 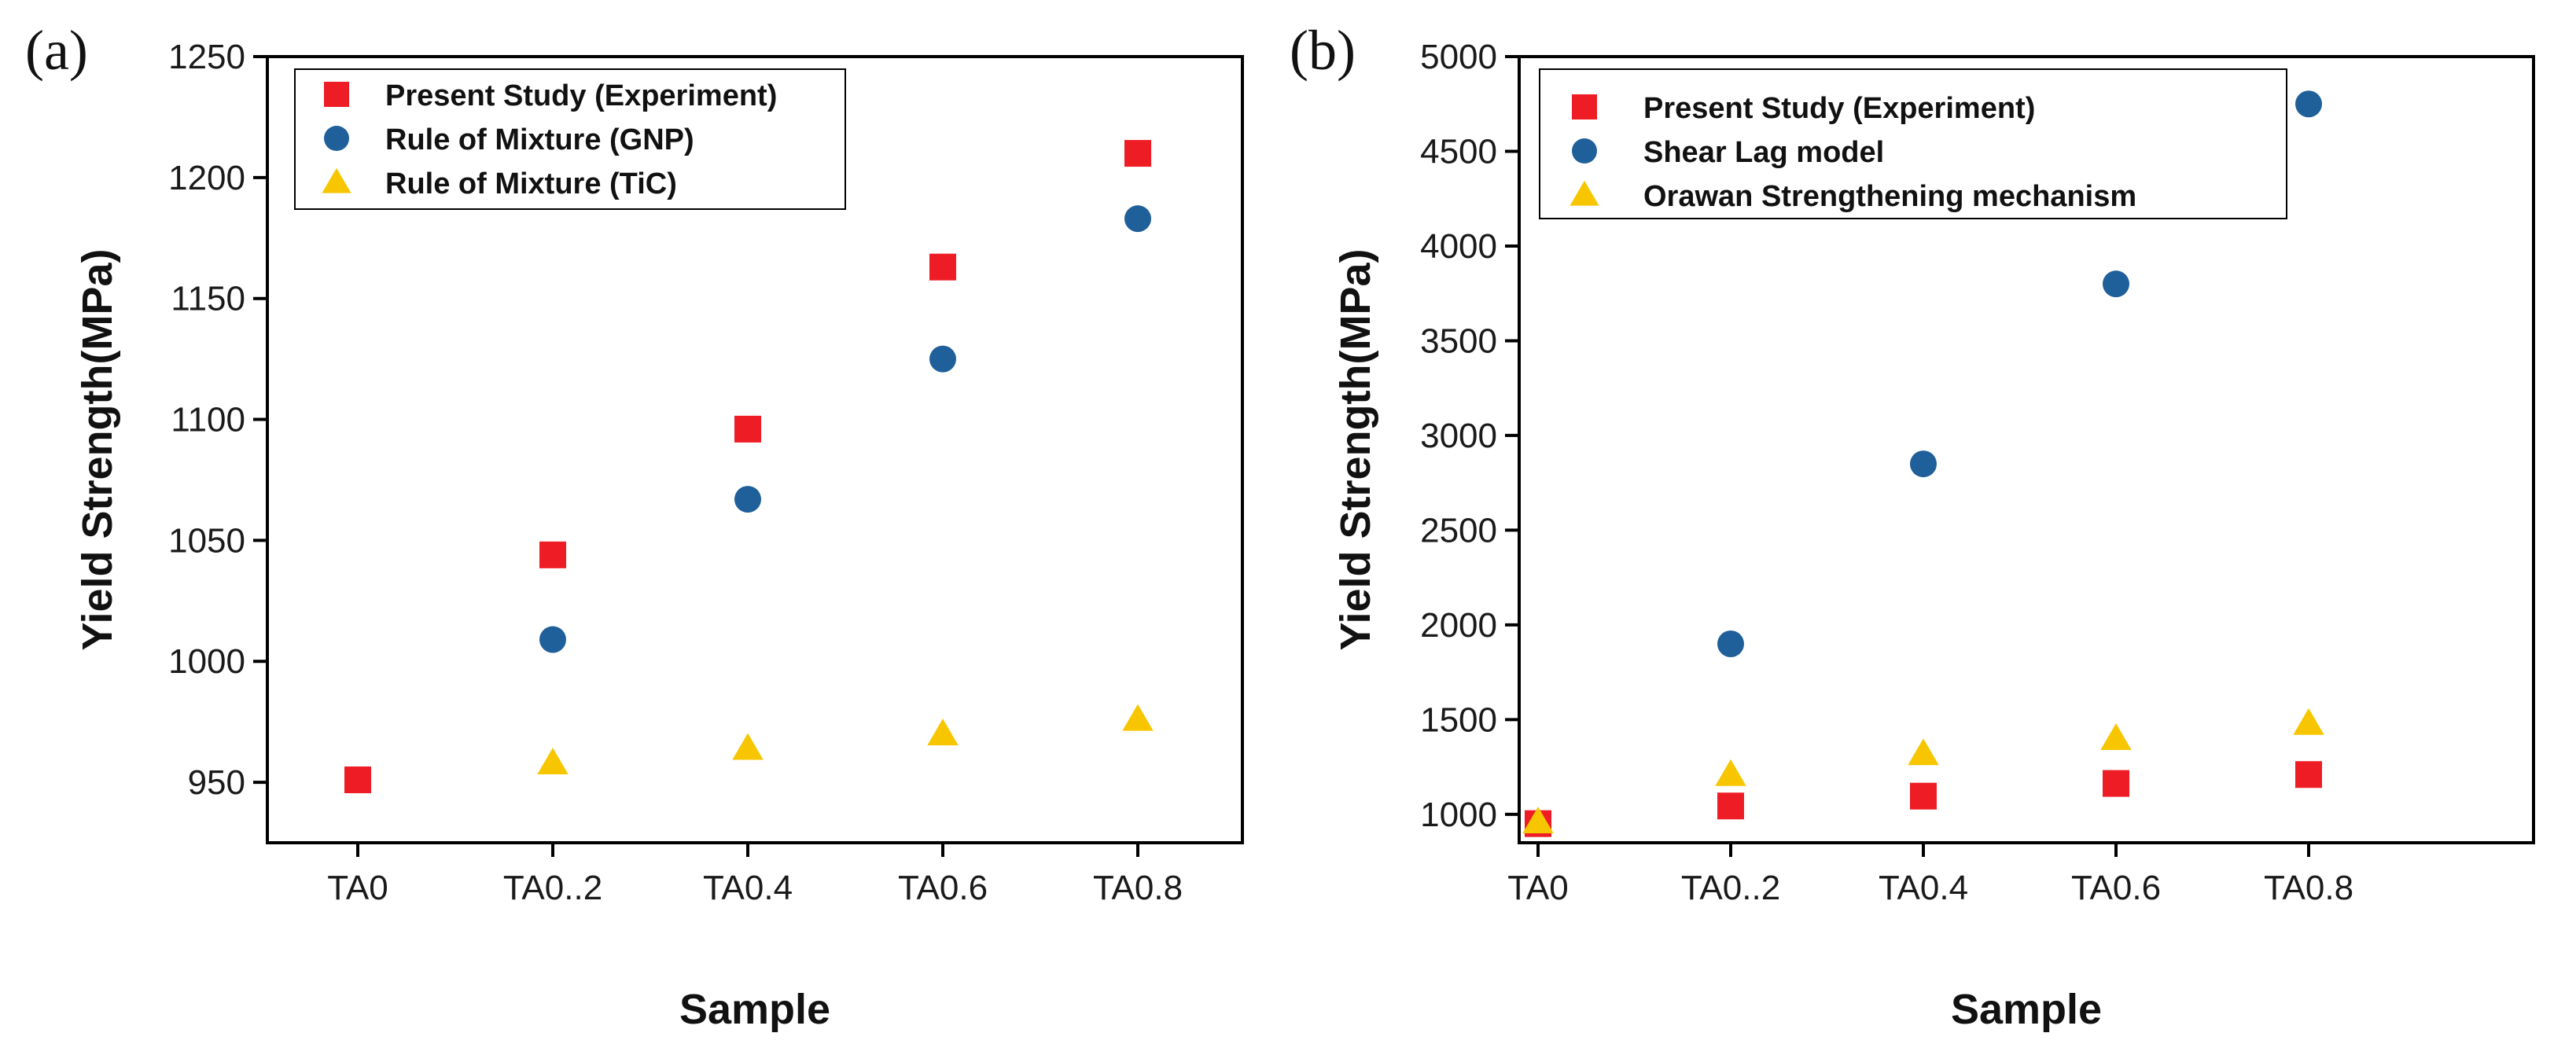 What do you see at coordinates (1458, 152) in the screenshot?
I see `y-tick-label: 4500` at bounding box center [1458, 152].